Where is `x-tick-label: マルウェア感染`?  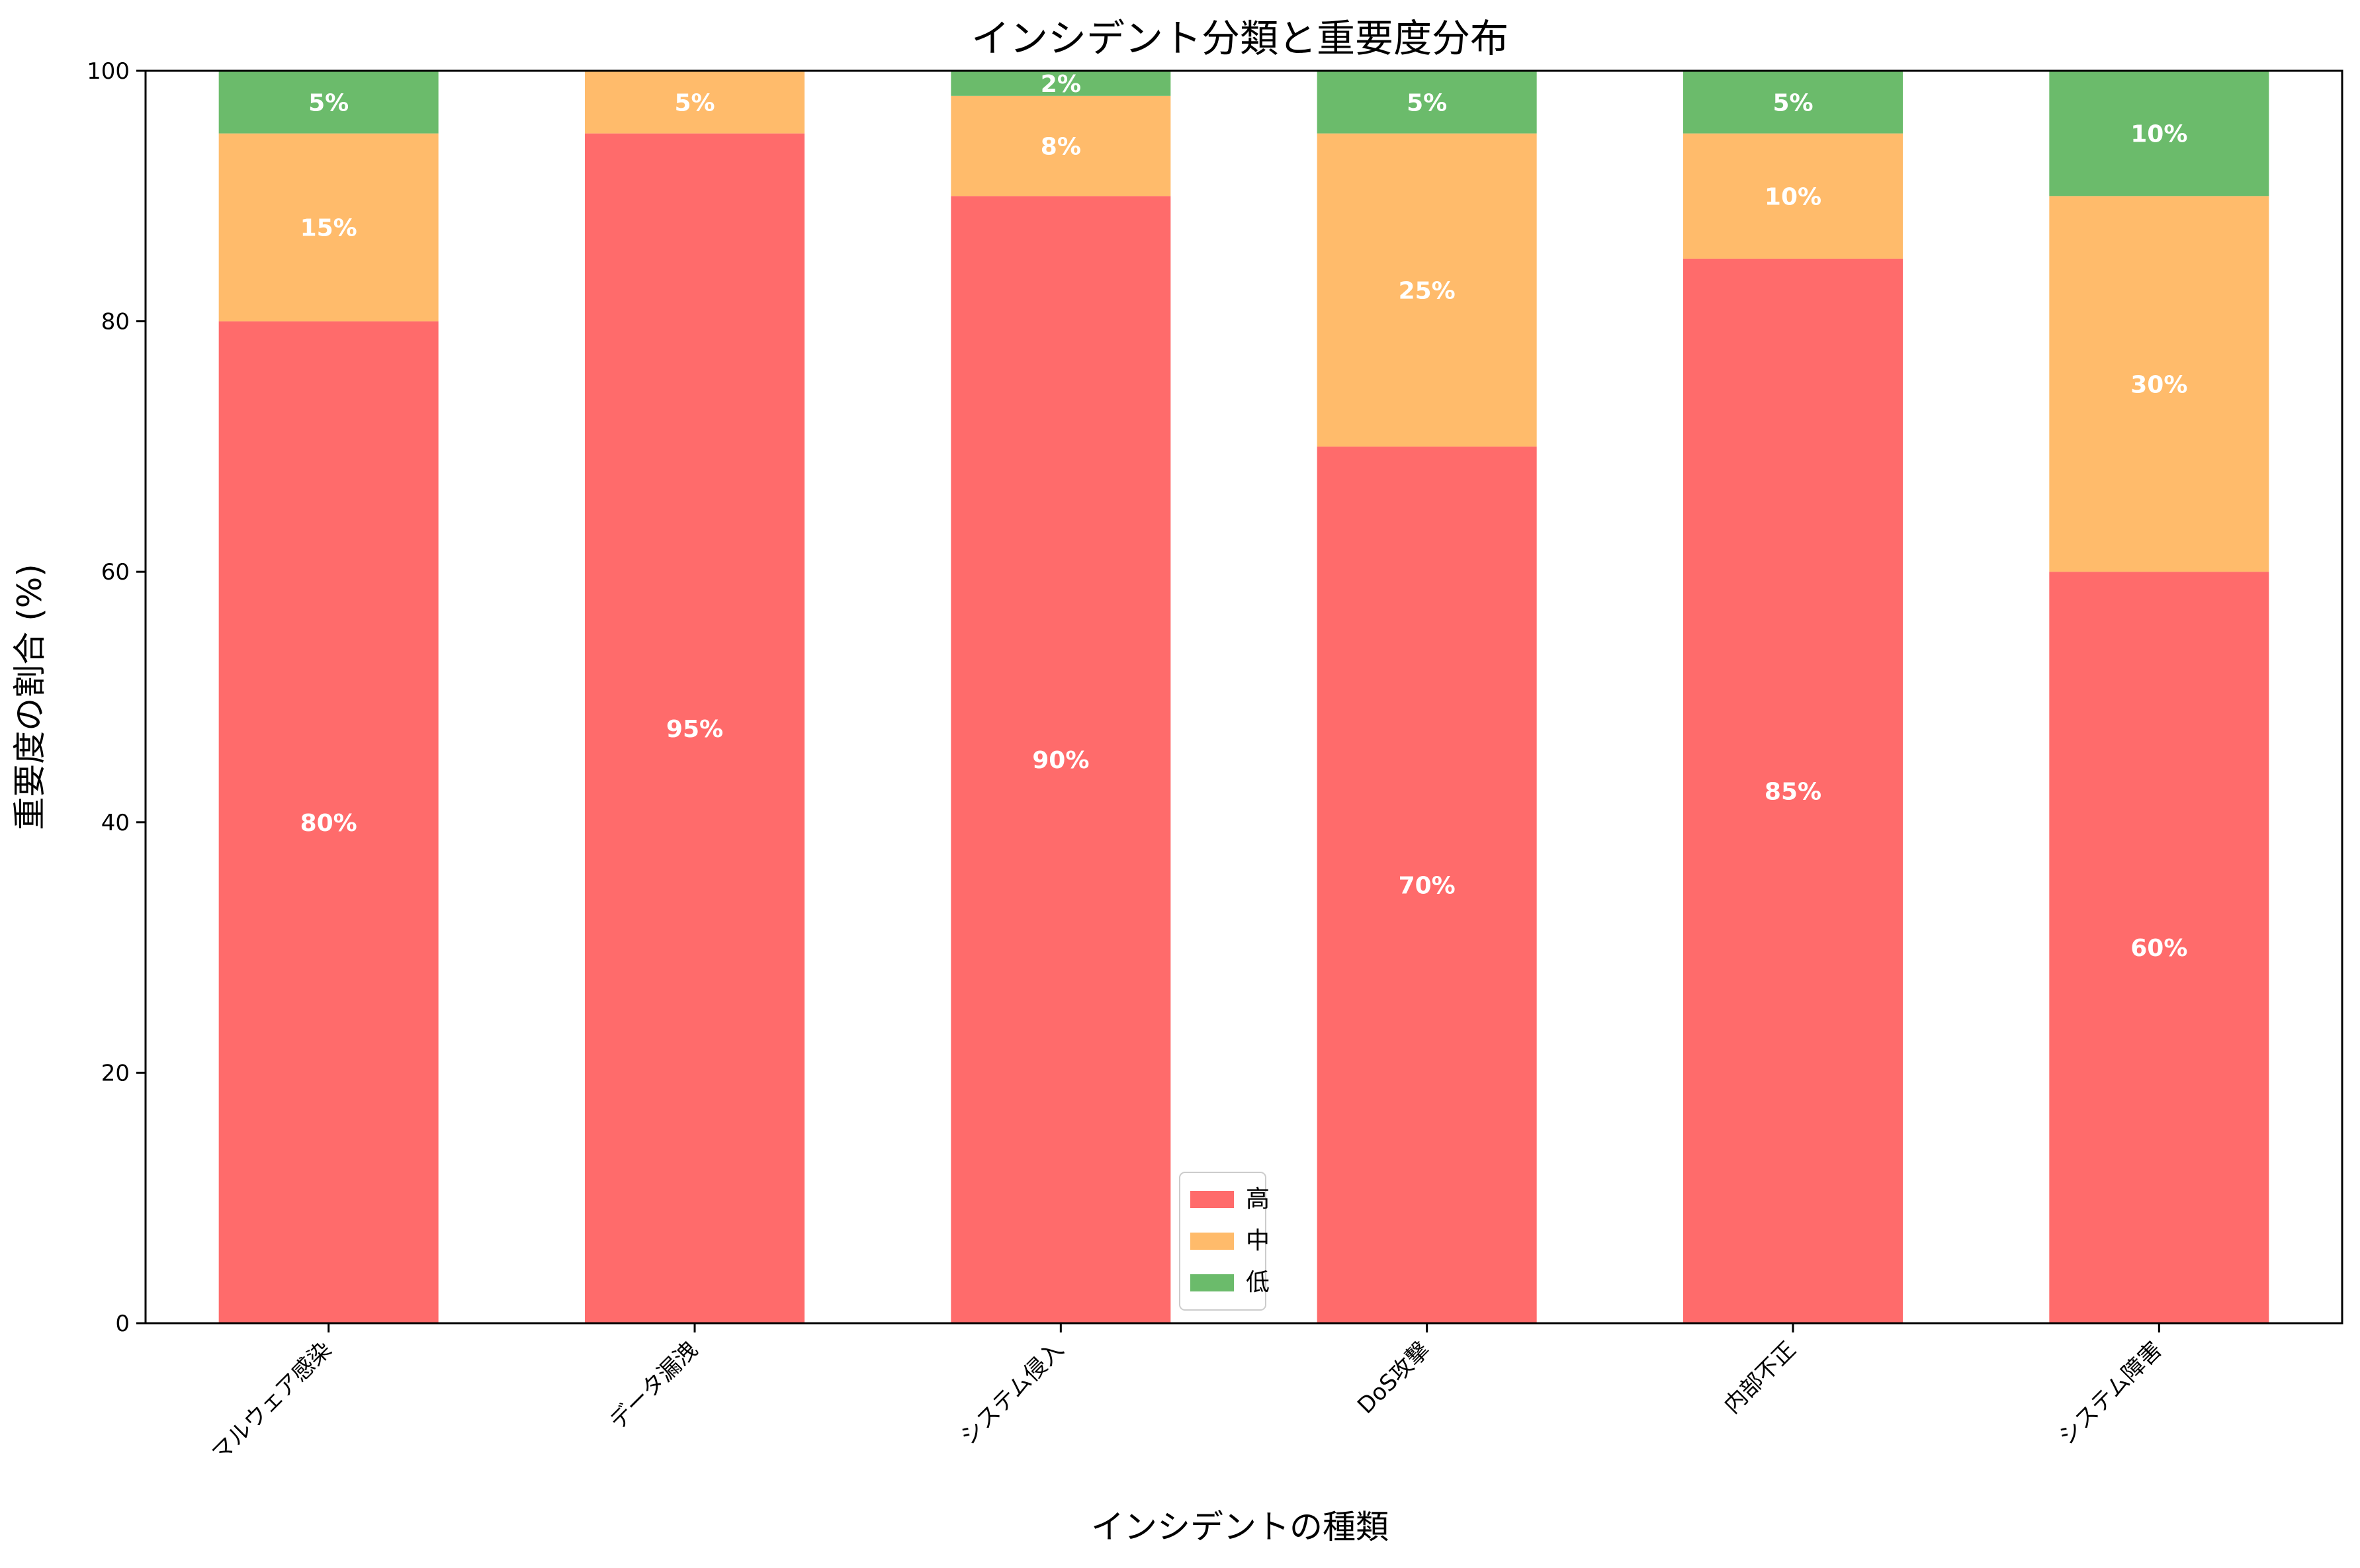
x-tick-label: マルウェア感染 is located at coordinates (271, 1401).